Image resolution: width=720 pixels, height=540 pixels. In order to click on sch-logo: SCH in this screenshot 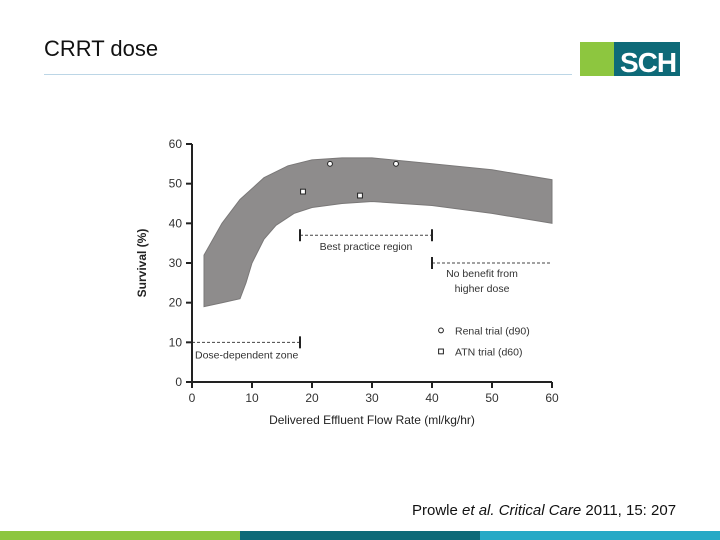, I will do `click(630, 60)`.